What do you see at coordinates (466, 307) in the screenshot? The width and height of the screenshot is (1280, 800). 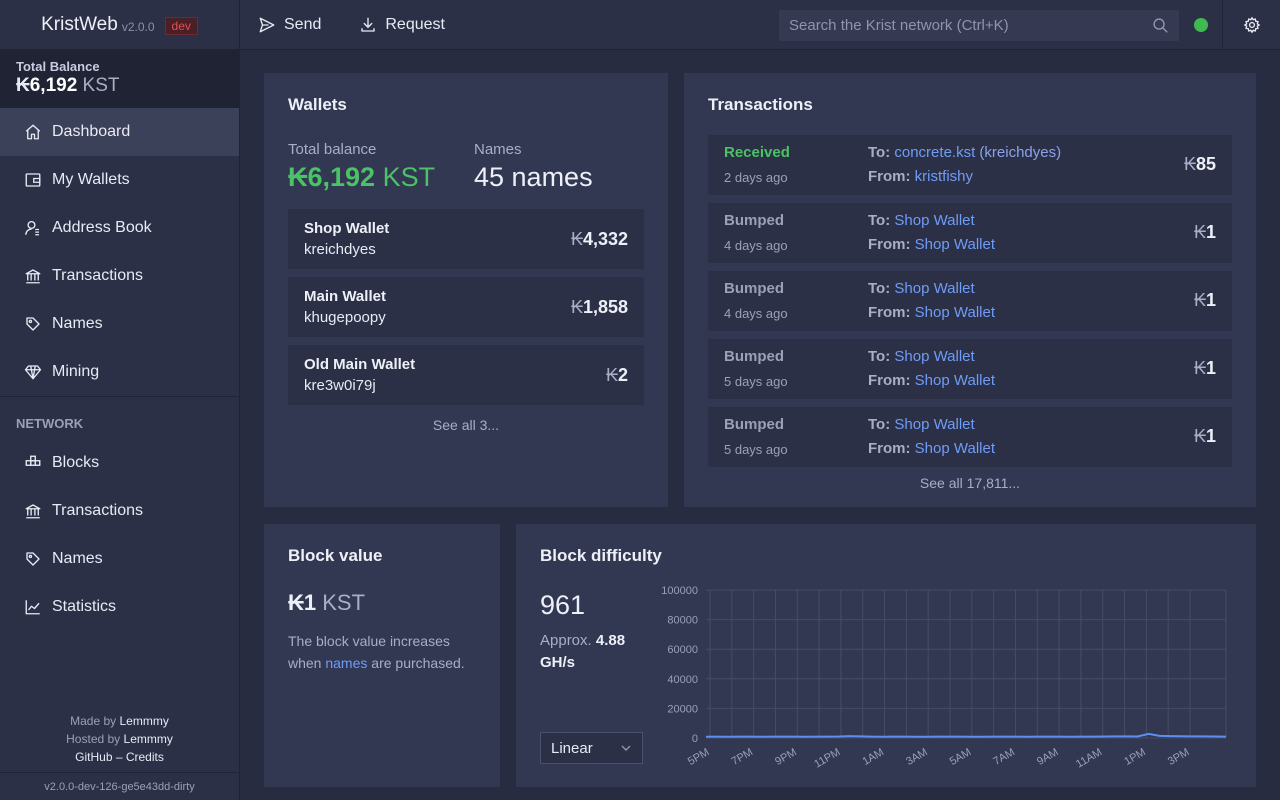 I see `wallet-row: Main Wallet khugepoopy ₭1,858` at bounding box center [466, 307].